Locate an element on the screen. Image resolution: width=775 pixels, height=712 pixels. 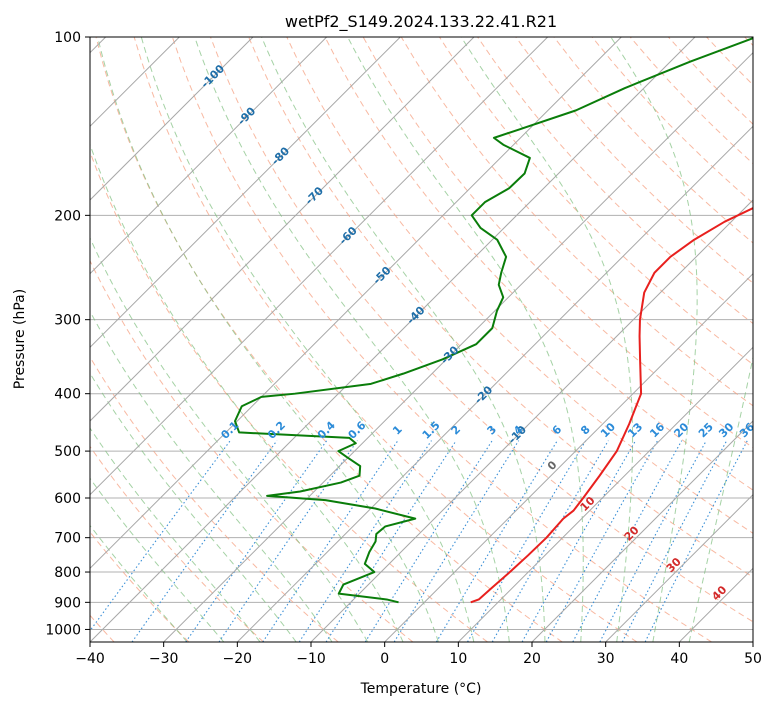
x-tick-label: 0 is located at coordinates (384, 659).